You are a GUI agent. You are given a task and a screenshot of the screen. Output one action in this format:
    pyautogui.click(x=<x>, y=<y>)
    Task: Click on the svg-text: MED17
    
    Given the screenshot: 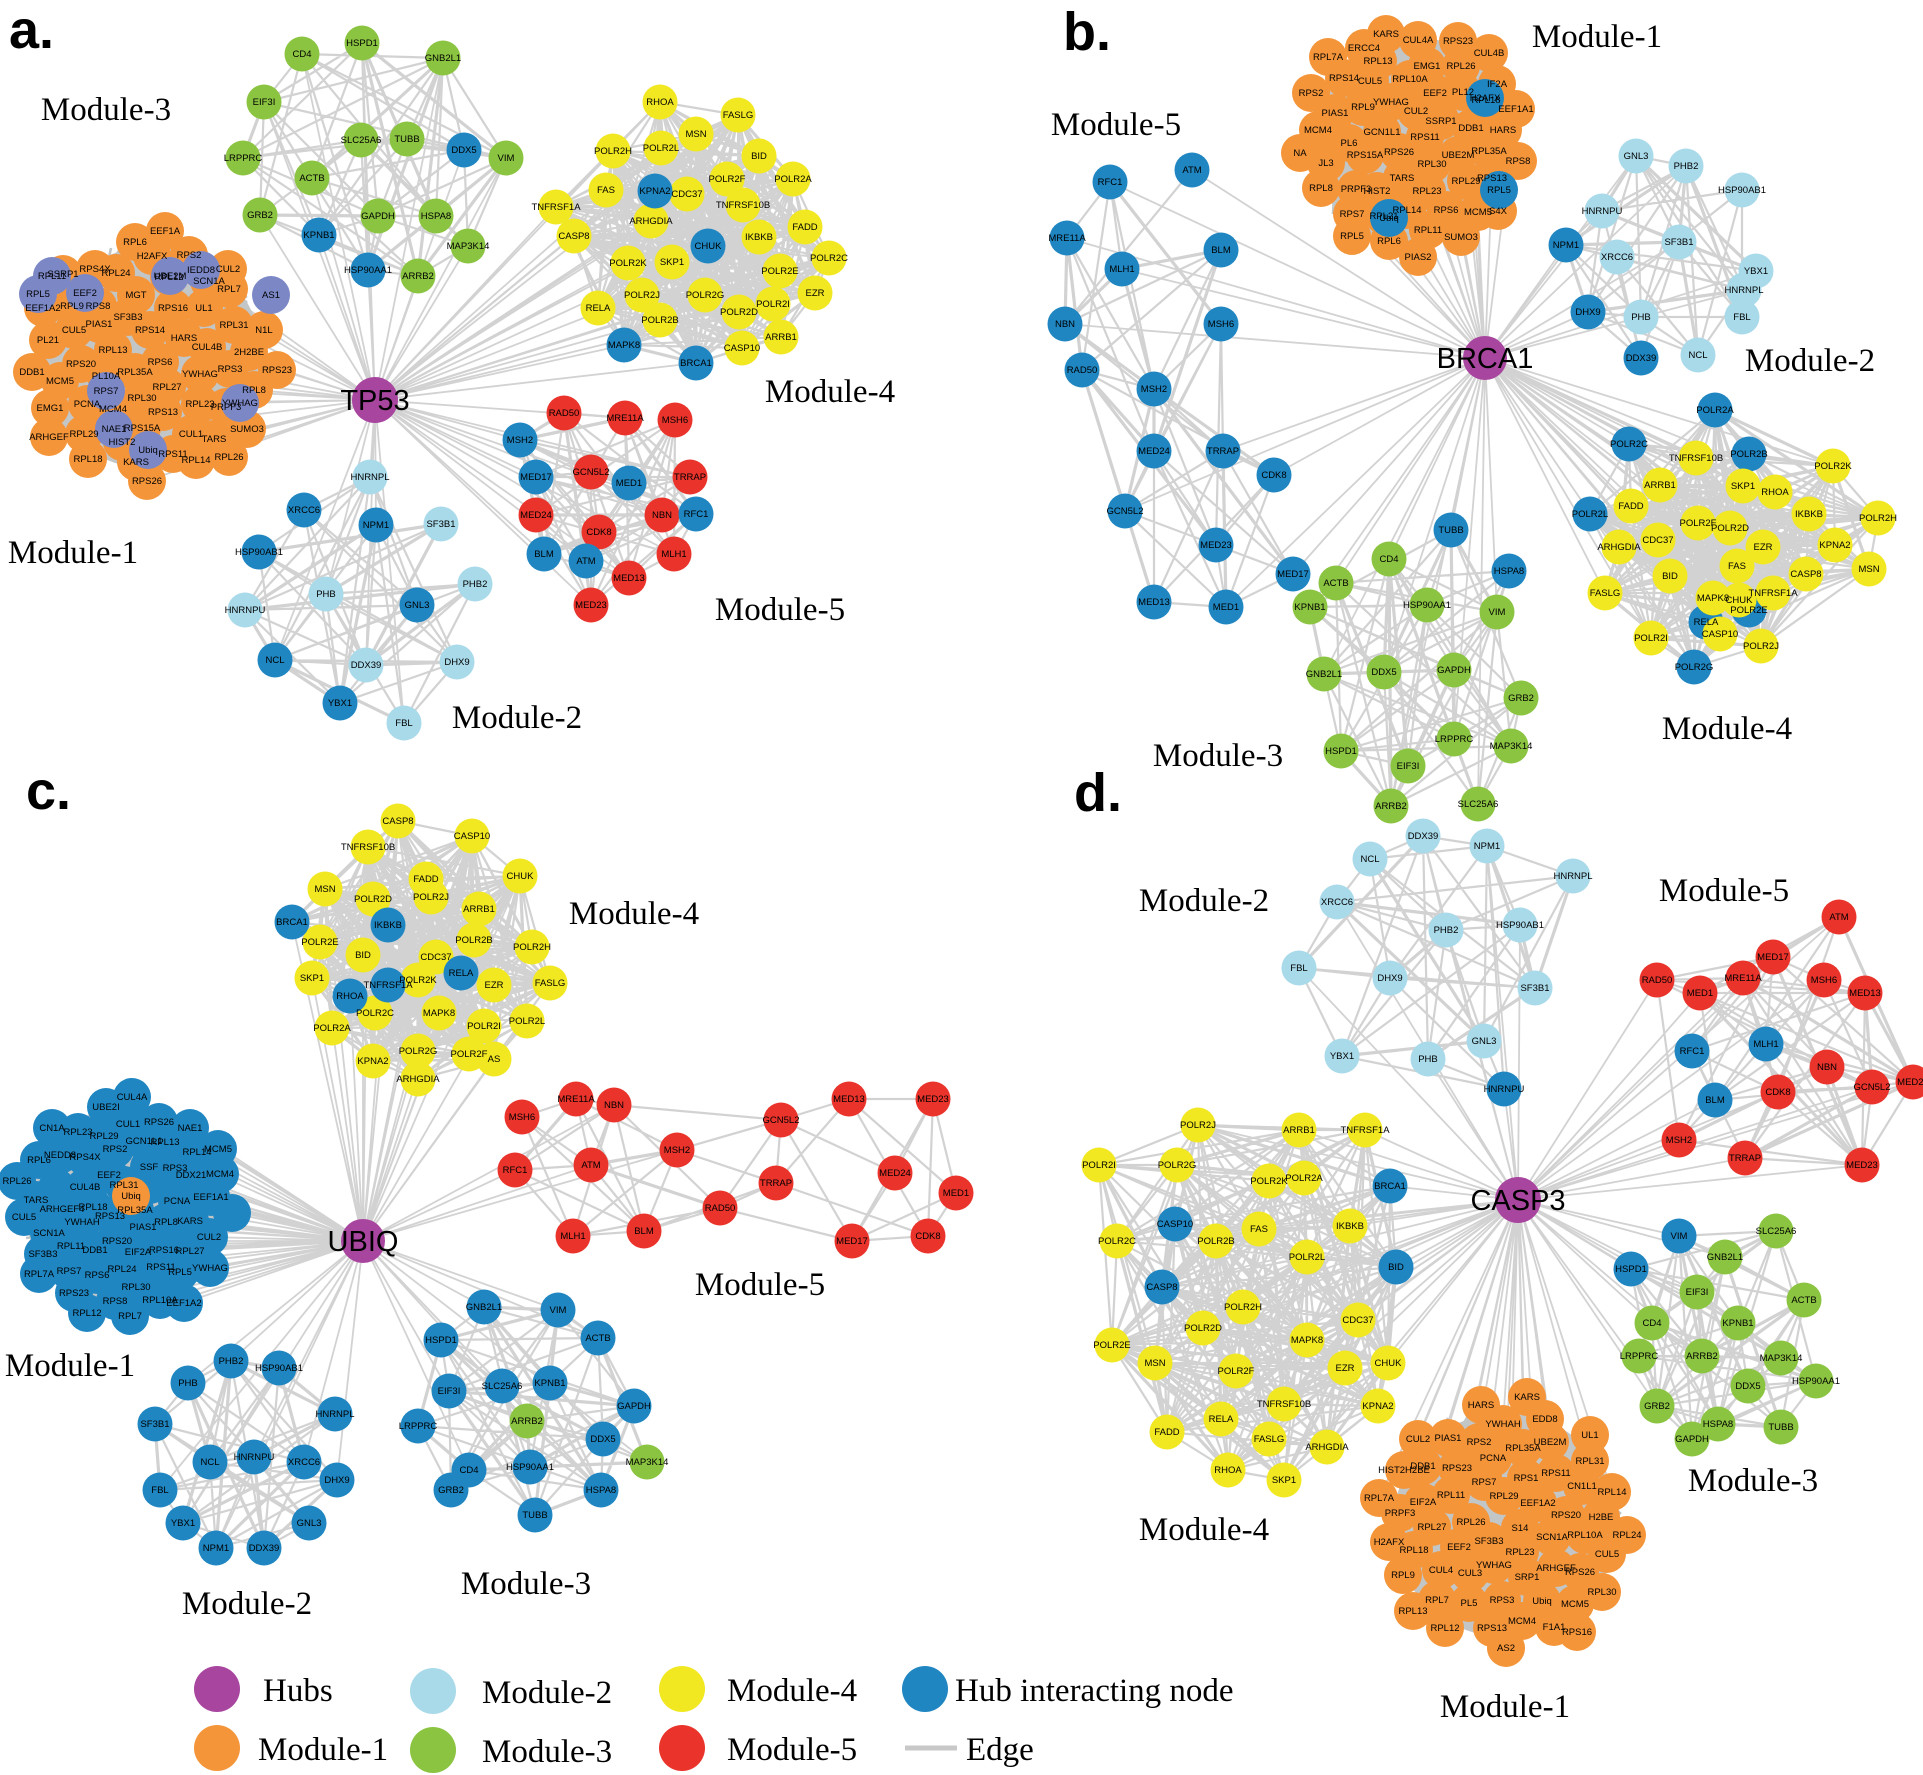 What is the action you would take?
    pyautogui.click(x=1773, y=957)
    